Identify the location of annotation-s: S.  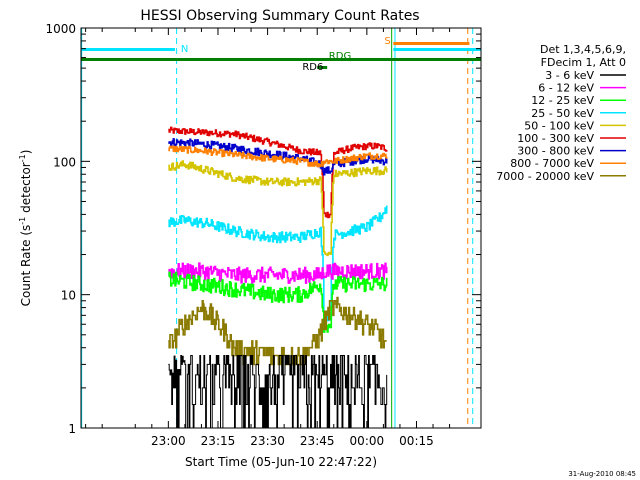
(387, 41).